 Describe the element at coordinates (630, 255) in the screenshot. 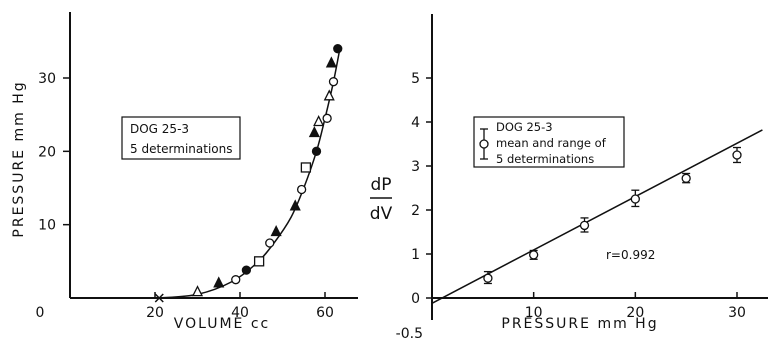

I see `correlation-annotation: r=0.992` at that location.